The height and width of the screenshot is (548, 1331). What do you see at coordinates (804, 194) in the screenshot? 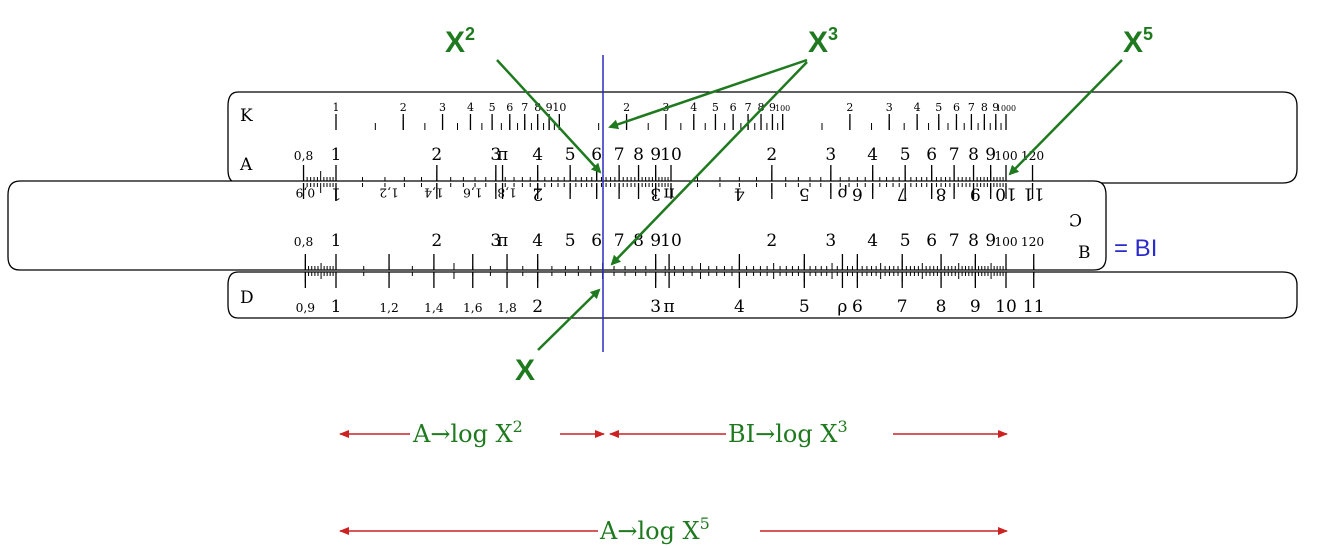
I see `scale-c-label: 5` at bounding box center [804, 194].